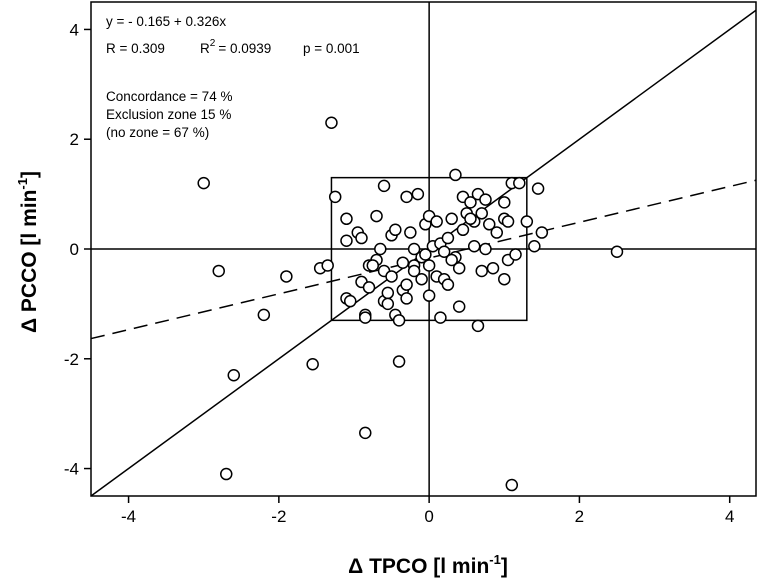 The width and height of the screenshot is (757, 581). I want to click on r2-superscript: 2, so click(213, 43).